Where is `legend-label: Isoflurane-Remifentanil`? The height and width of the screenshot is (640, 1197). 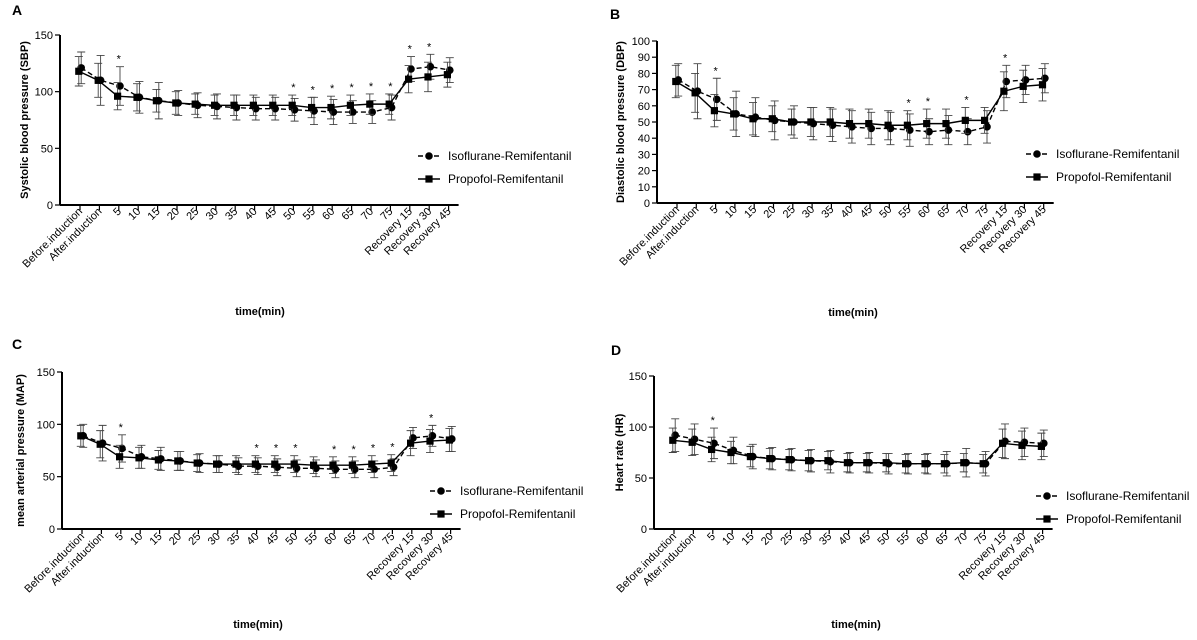 legend-label: Isoflurane-Remifentanil is located at coordinates (509, 156).